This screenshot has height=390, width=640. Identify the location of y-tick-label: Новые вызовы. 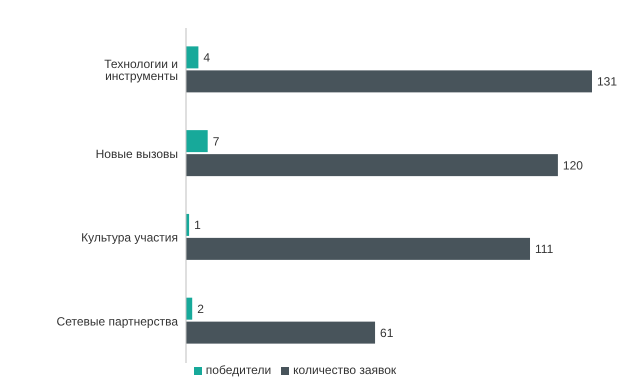
(137, 153).